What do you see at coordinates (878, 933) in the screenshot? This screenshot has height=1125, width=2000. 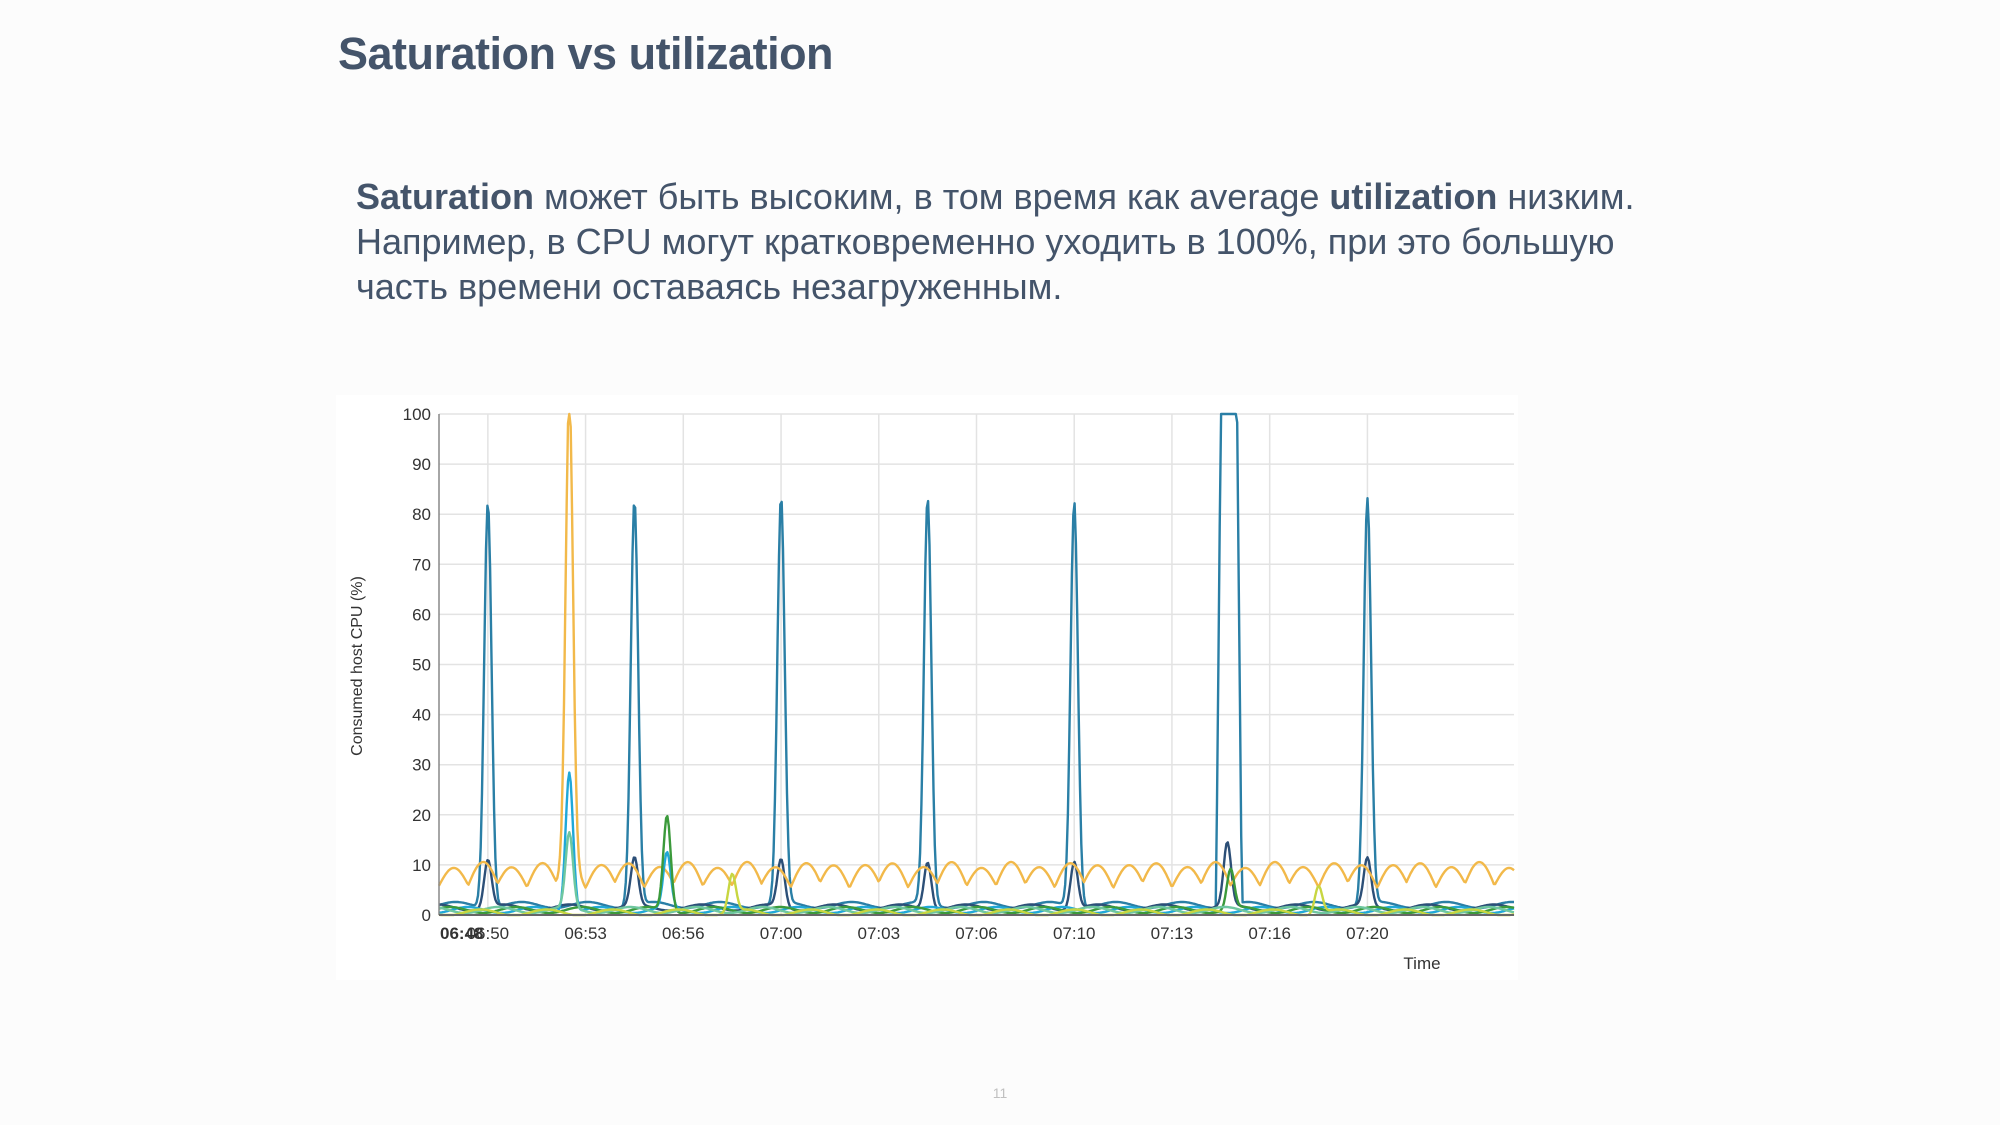 I see `x-tick-label: 07:03` at bounding box center [878, 933].